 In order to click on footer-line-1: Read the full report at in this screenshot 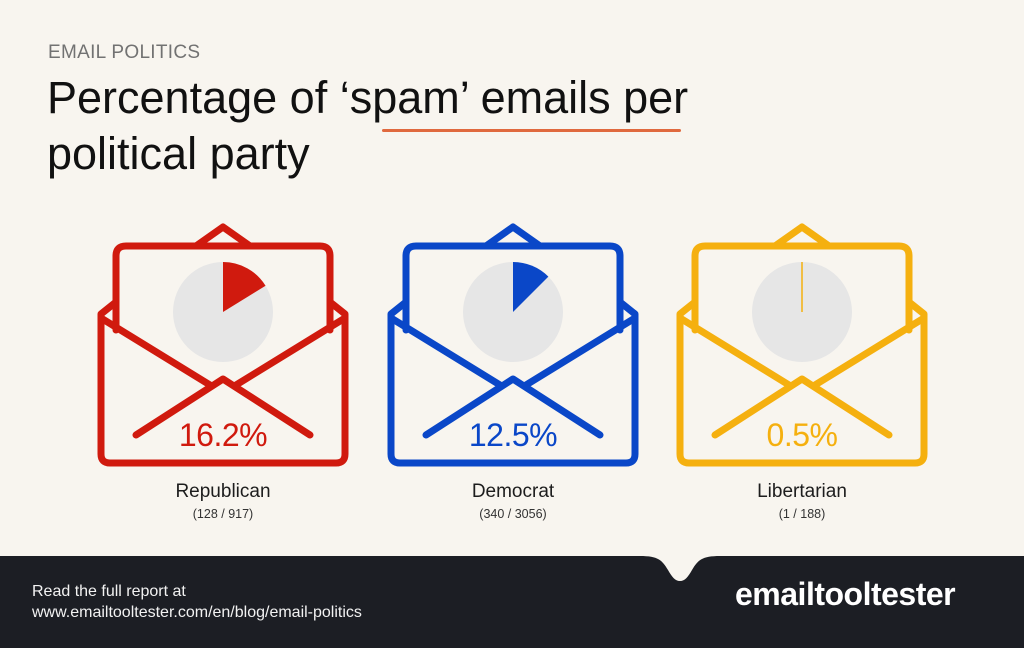, I will do `click(109, 591)`.